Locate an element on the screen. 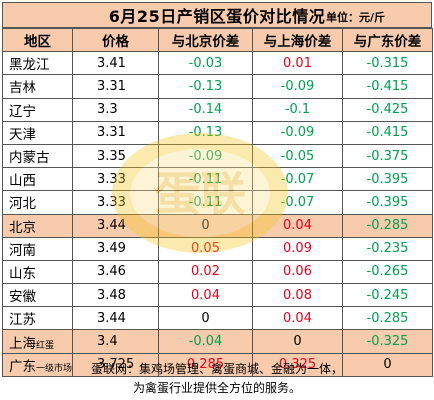 The height and width of the screenshot is (400, 434). cell-diff-sh: 0.01 is located at coordinates (297, 63).